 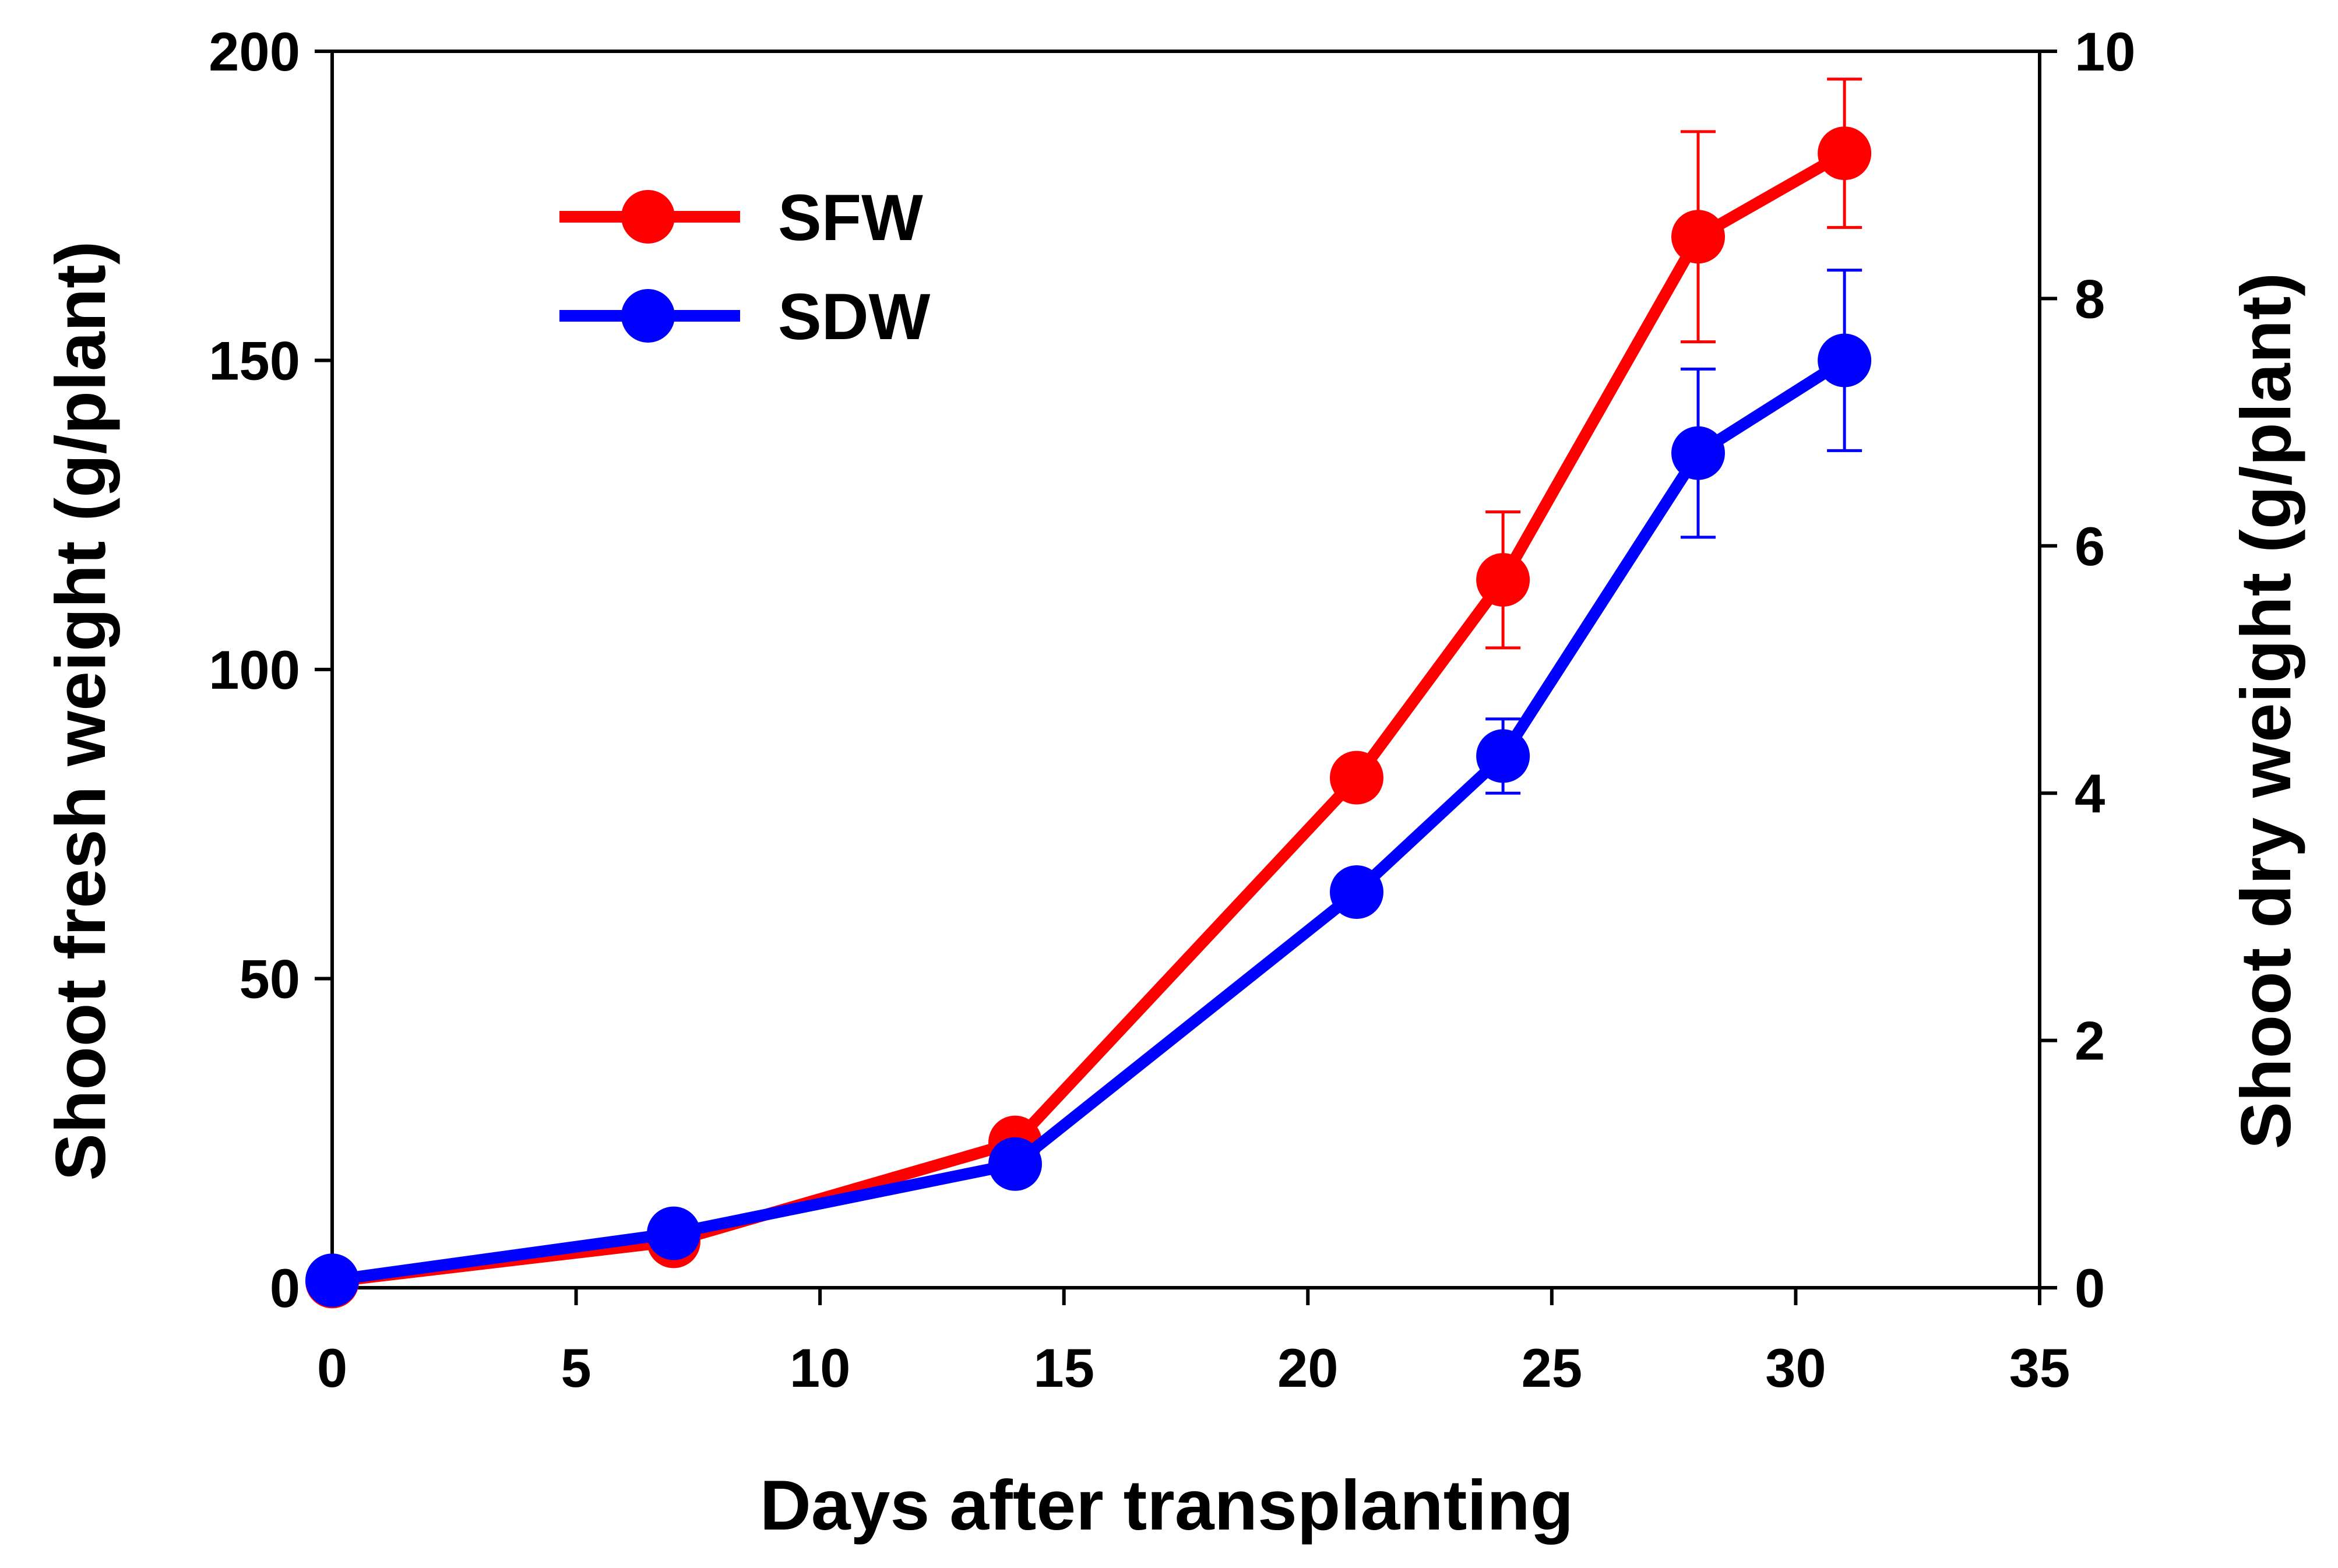 I want to click on y-right-tick-label: 2, so click(x=2090, y=1041).